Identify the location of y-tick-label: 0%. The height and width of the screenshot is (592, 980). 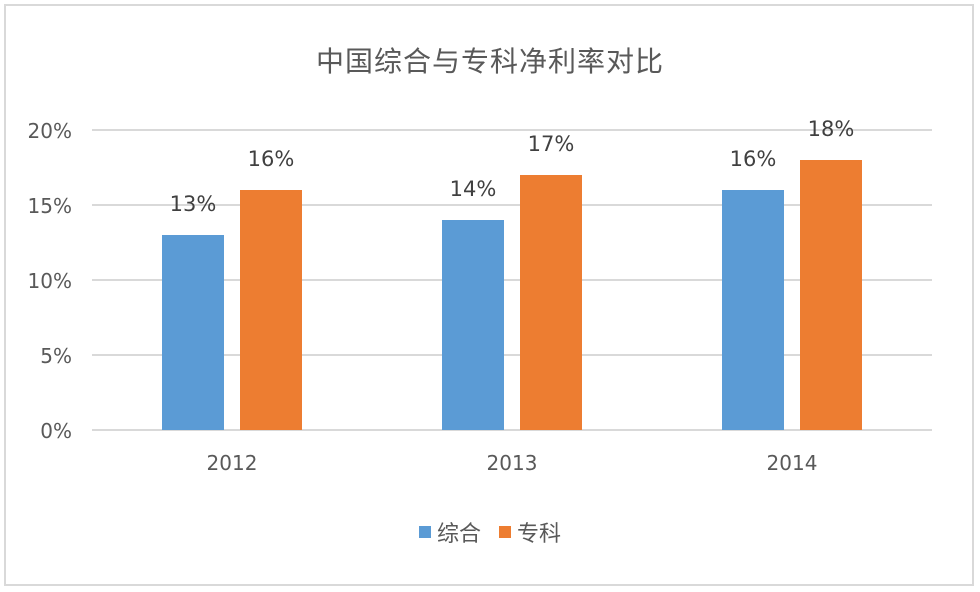
(56, 431).